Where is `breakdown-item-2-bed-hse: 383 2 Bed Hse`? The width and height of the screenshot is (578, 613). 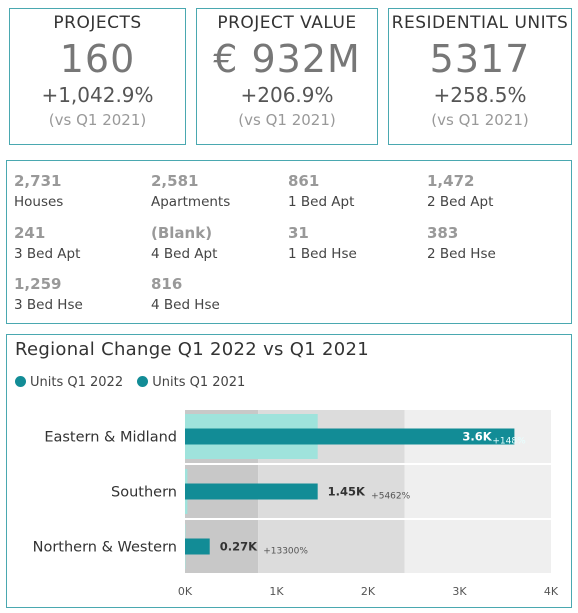
breakdown-item-2-bed-hse: 383 2 Bed Hse is located at coordinates (461, 243).